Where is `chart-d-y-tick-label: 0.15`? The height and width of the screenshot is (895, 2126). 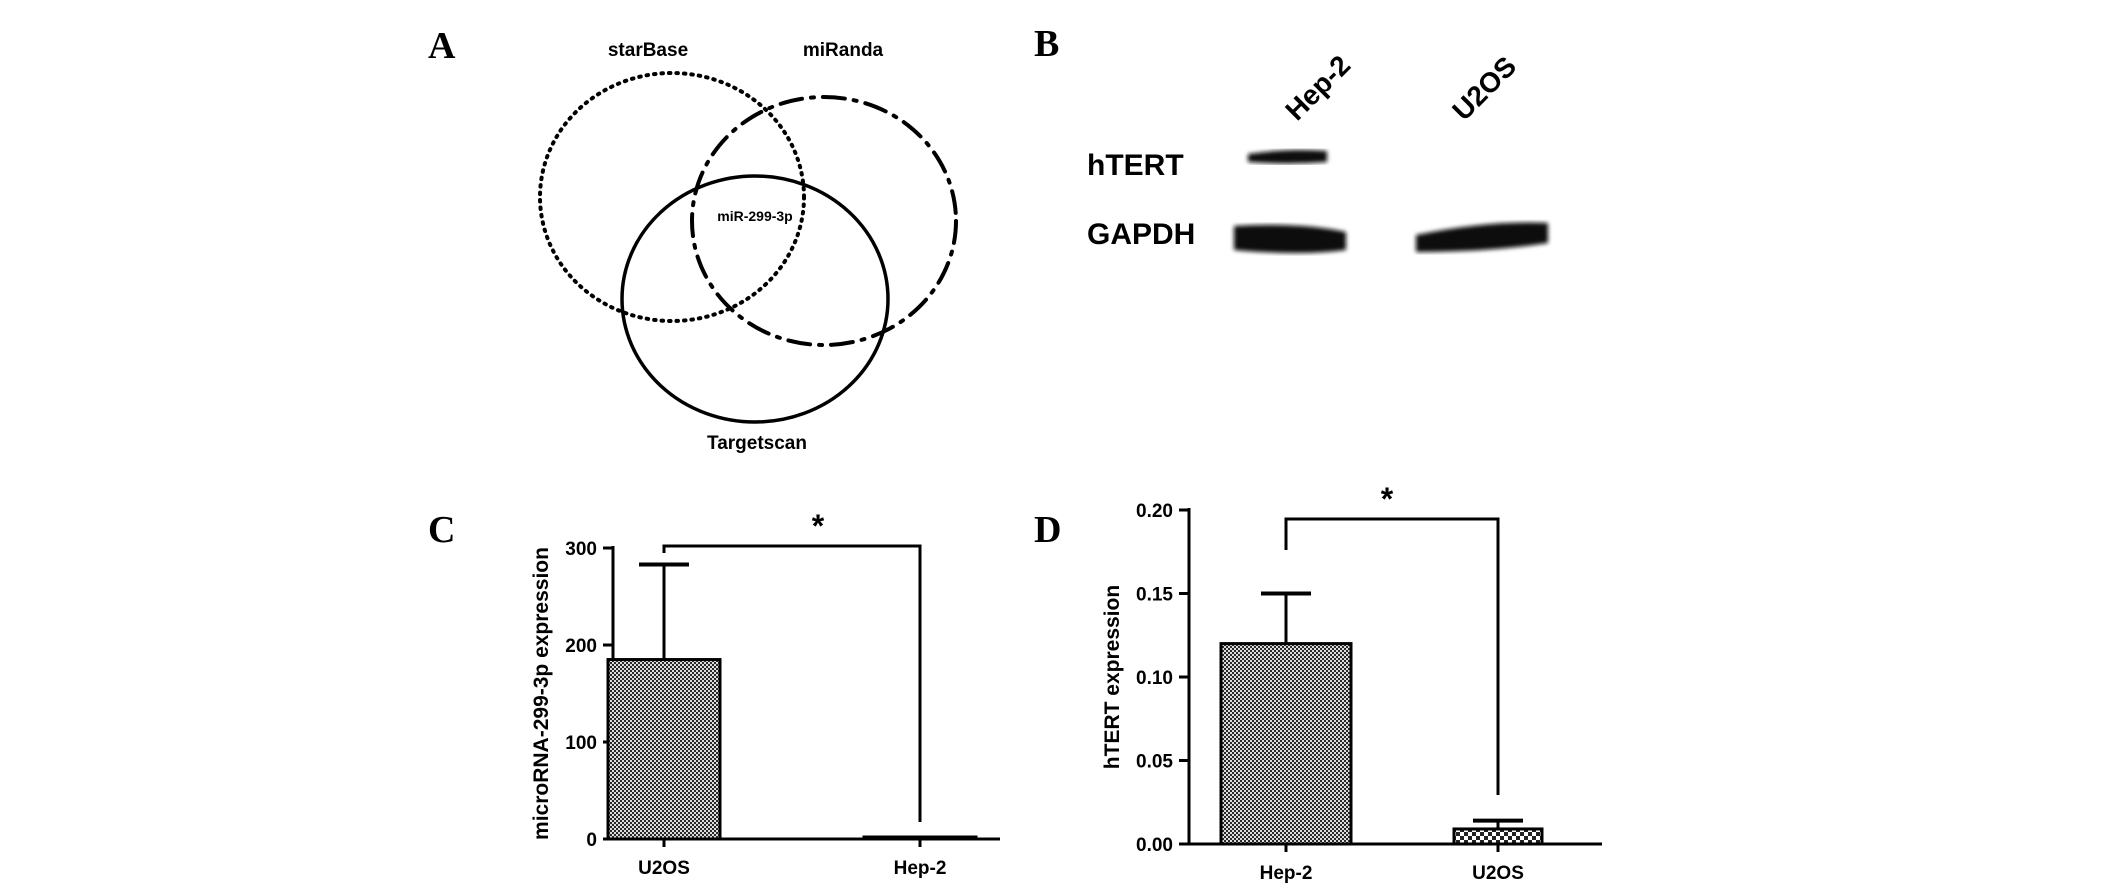 chart-d-y-tick-label: 0.15 is located at coordinates (1154, 595).